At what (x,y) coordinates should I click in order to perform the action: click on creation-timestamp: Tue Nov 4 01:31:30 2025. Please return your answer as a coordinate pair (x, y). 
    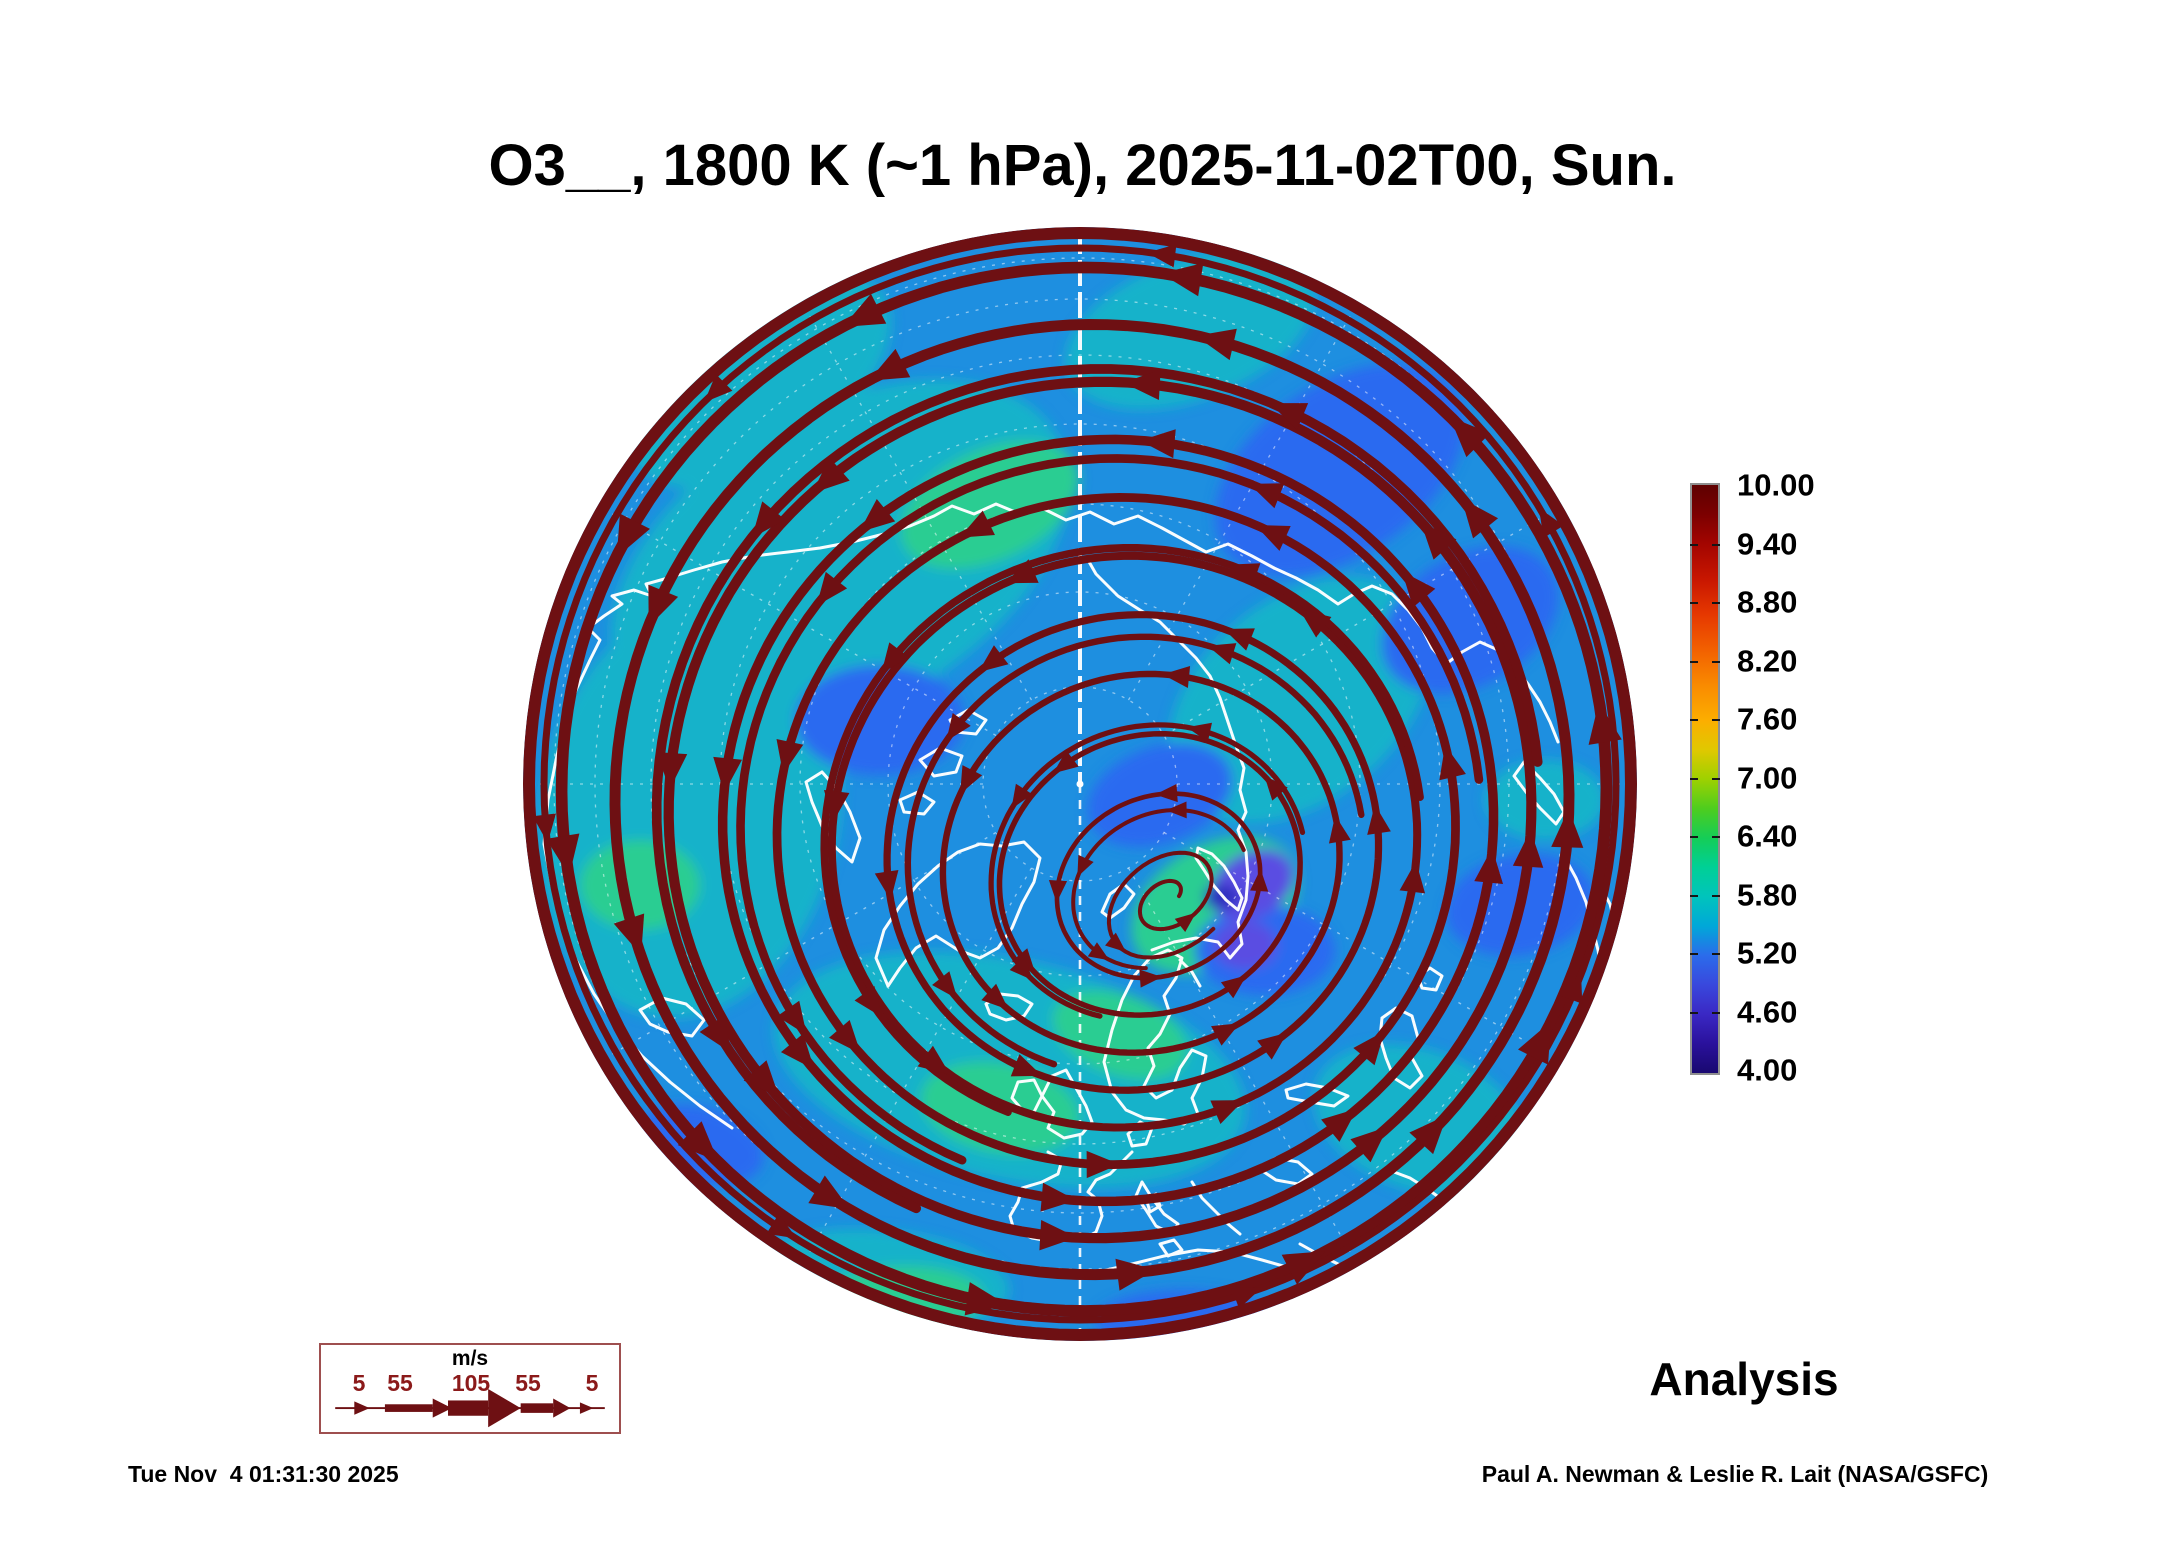
    Looking at the image, I should click on (263, 1474).